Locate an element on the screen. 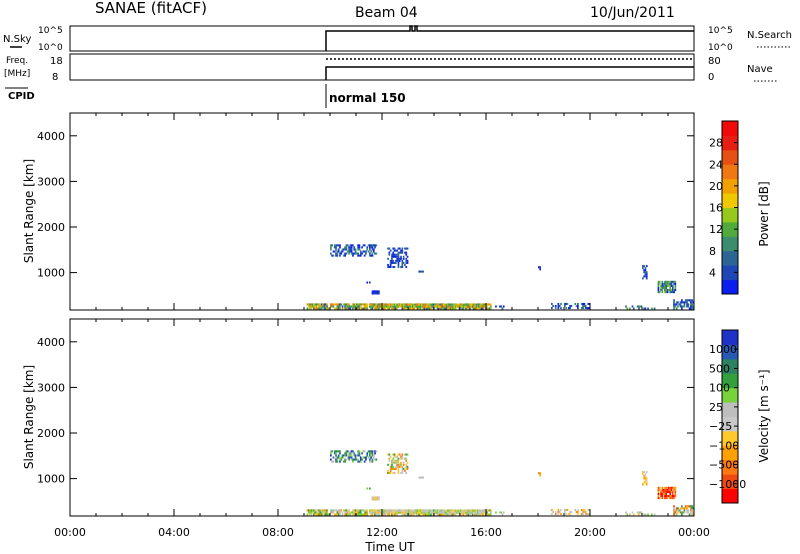 Image resolution: width=800 pixels, height=554 pixels. colorbar-tick-label: 28 is located at coordinates (716, 143).